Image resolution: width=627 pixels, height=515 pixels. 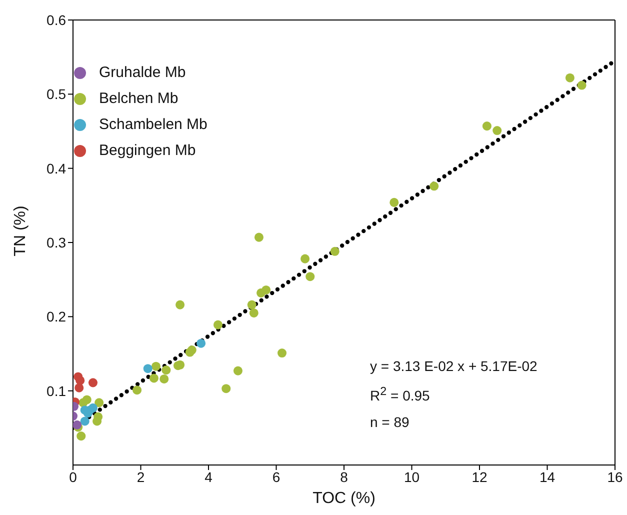 What do you see at coordinates (140, 476) in the screenshot?
I see `x-tick-label: 2` at bounding box center [140, 476].